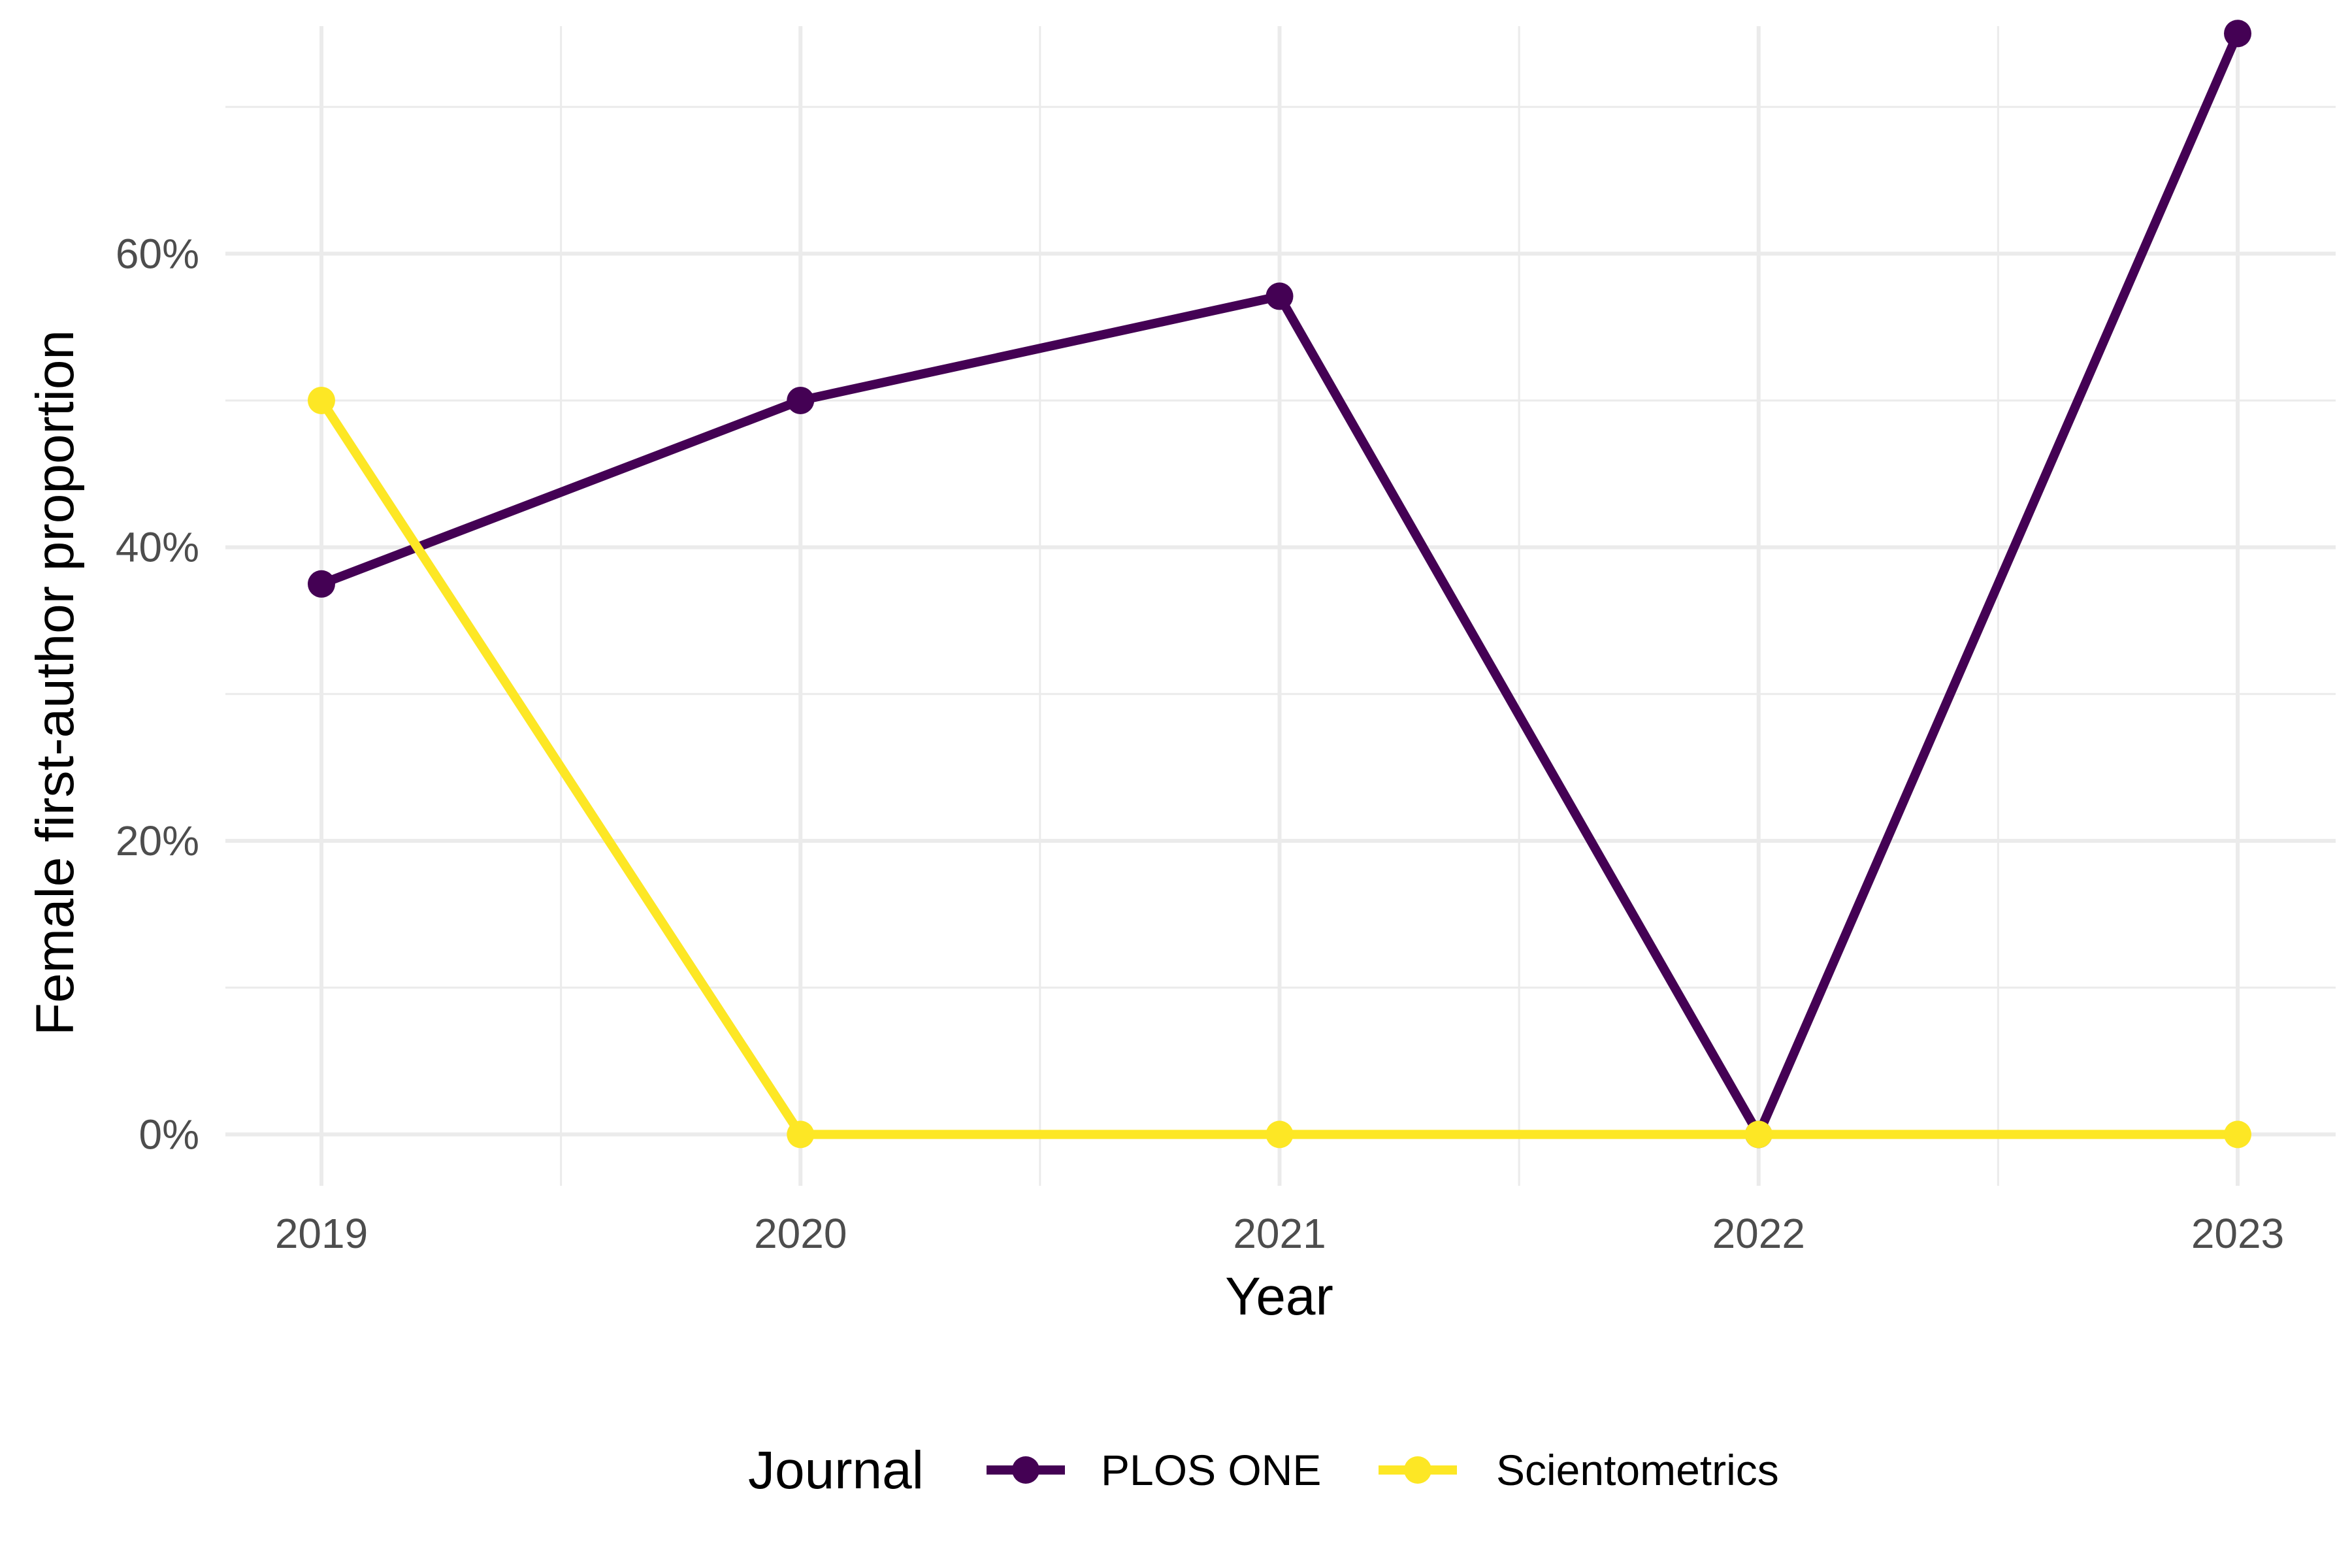  What do you see at coordinates (157, 547) in the screenshot?
I see `y-tick-label: 40%` at bounding box center [157, 547].